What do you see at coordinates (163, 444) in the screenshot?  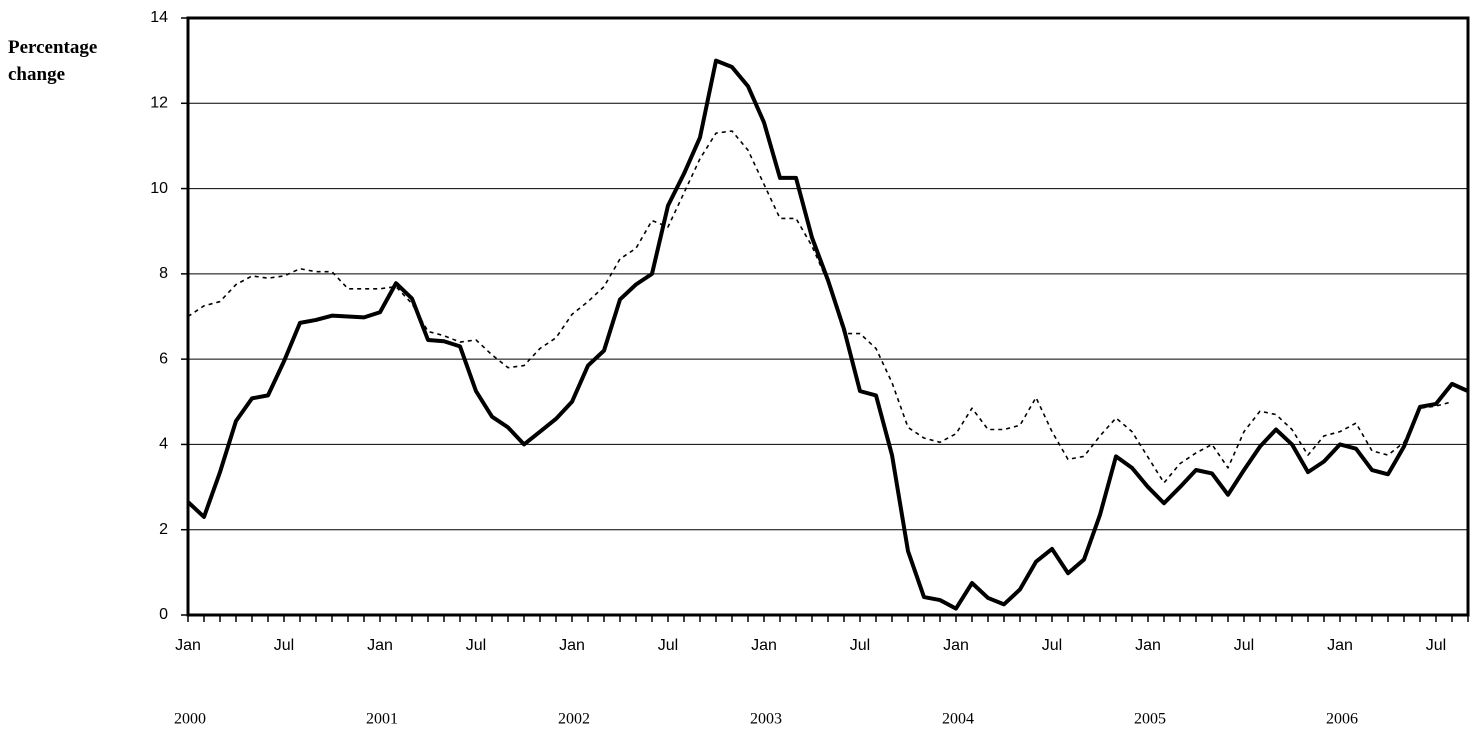 I see `y-tick-label: 4` at bounding box center [163, 444].